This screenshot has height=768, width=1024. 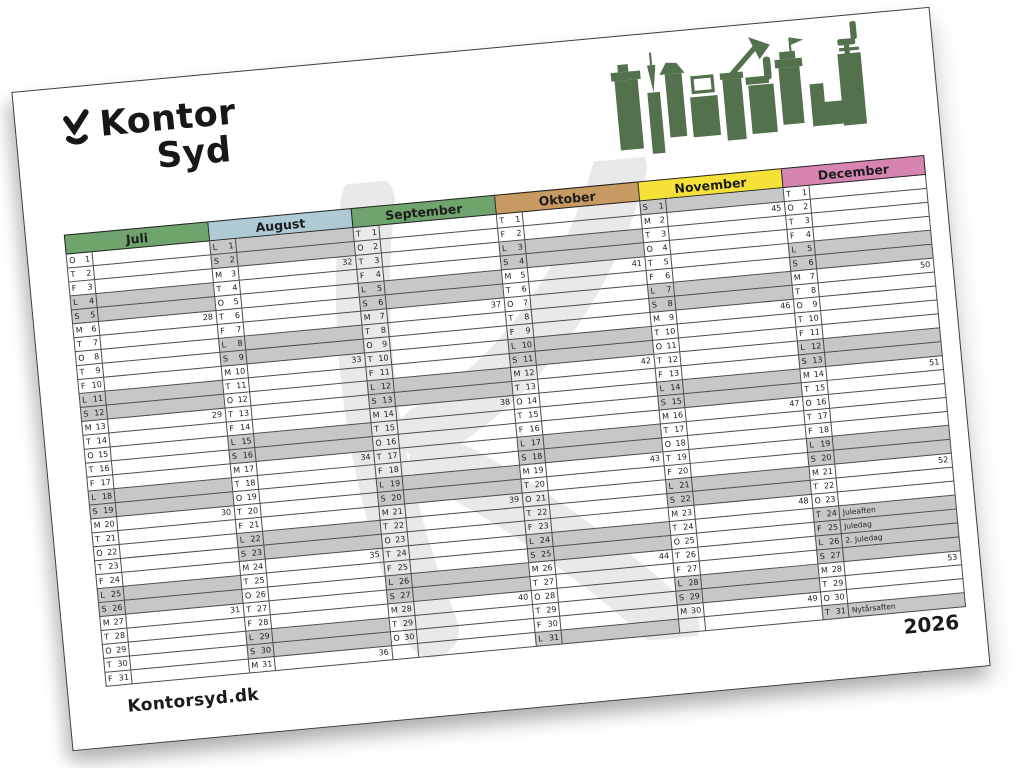 What do you see at coordinates (374, 232) in the screenshot?
I see `day-number: 1` at bounding box center [374, 232].